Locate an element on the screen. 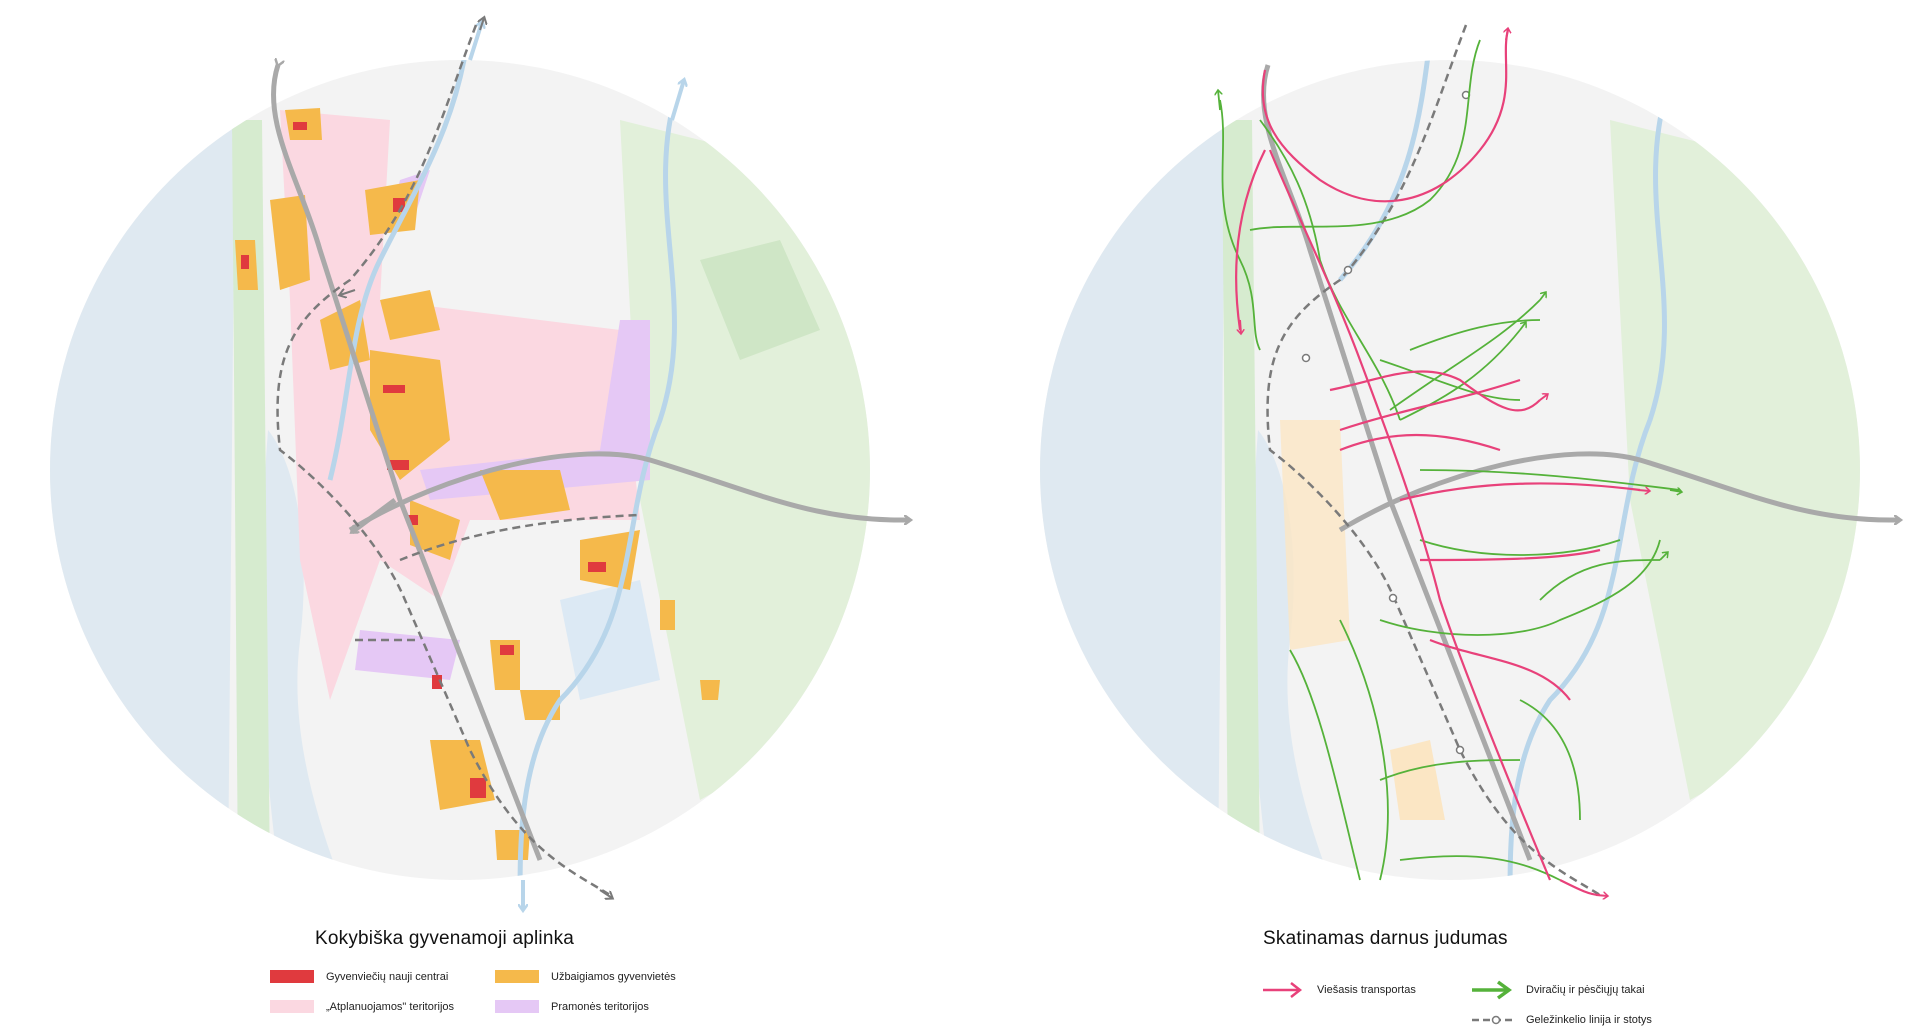 This screenshot has width=1920, height=1035. railway-station-icon is located at coordinates (1492, 1020).